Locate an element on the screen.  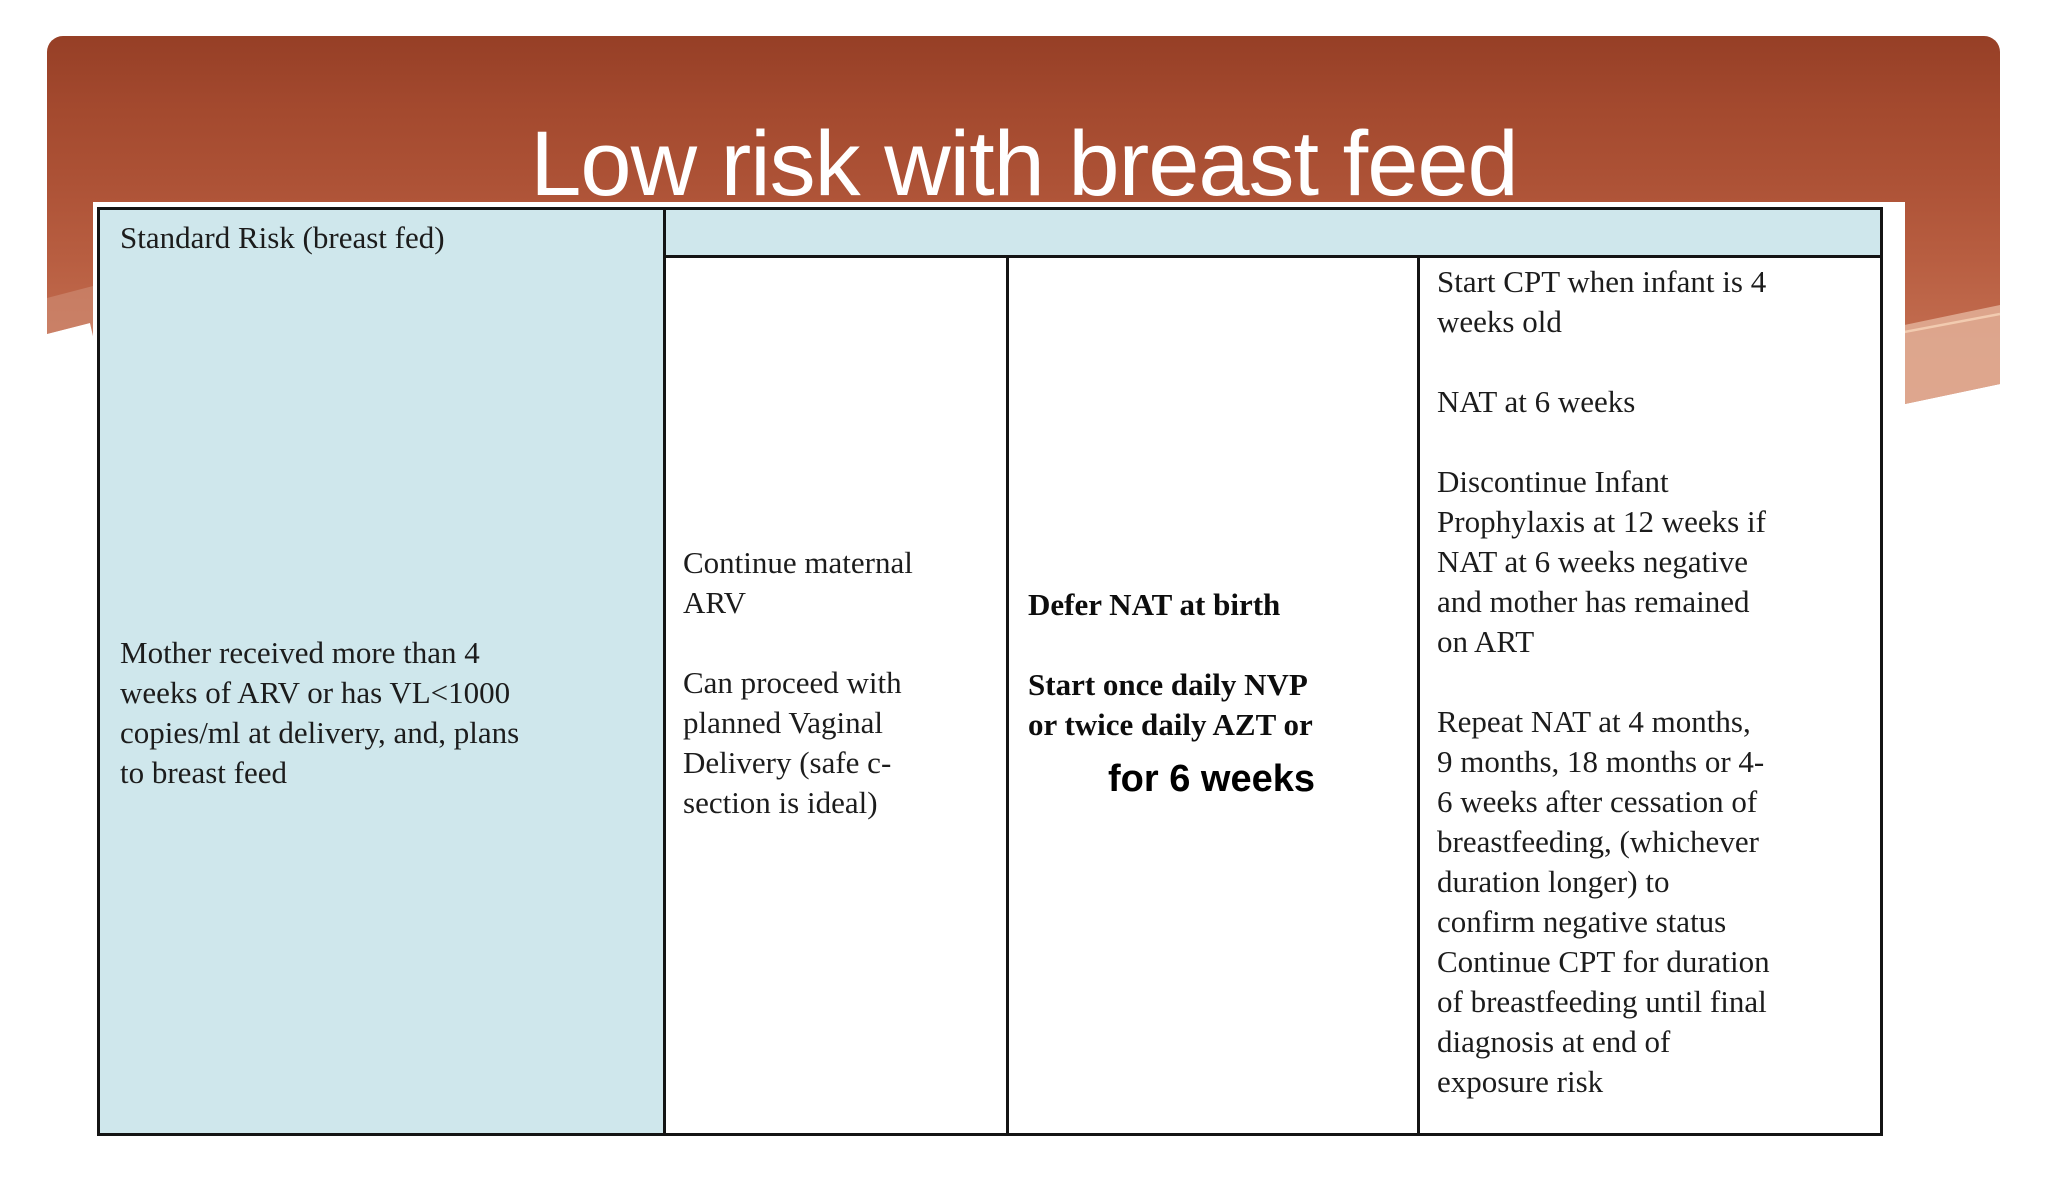
table-header-band is located at coordinates (1273, 234).